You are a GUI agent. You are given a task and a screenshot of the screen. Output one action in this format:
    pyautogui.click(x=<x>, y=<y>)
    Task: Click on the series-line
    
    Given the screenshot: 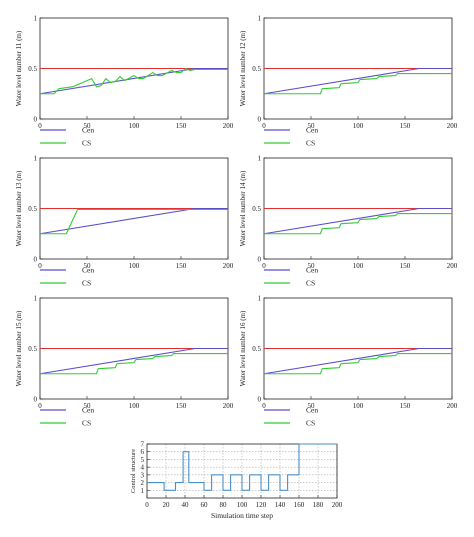 What is the action you would take?
    pyautogui.click(x=242, y=467)
    